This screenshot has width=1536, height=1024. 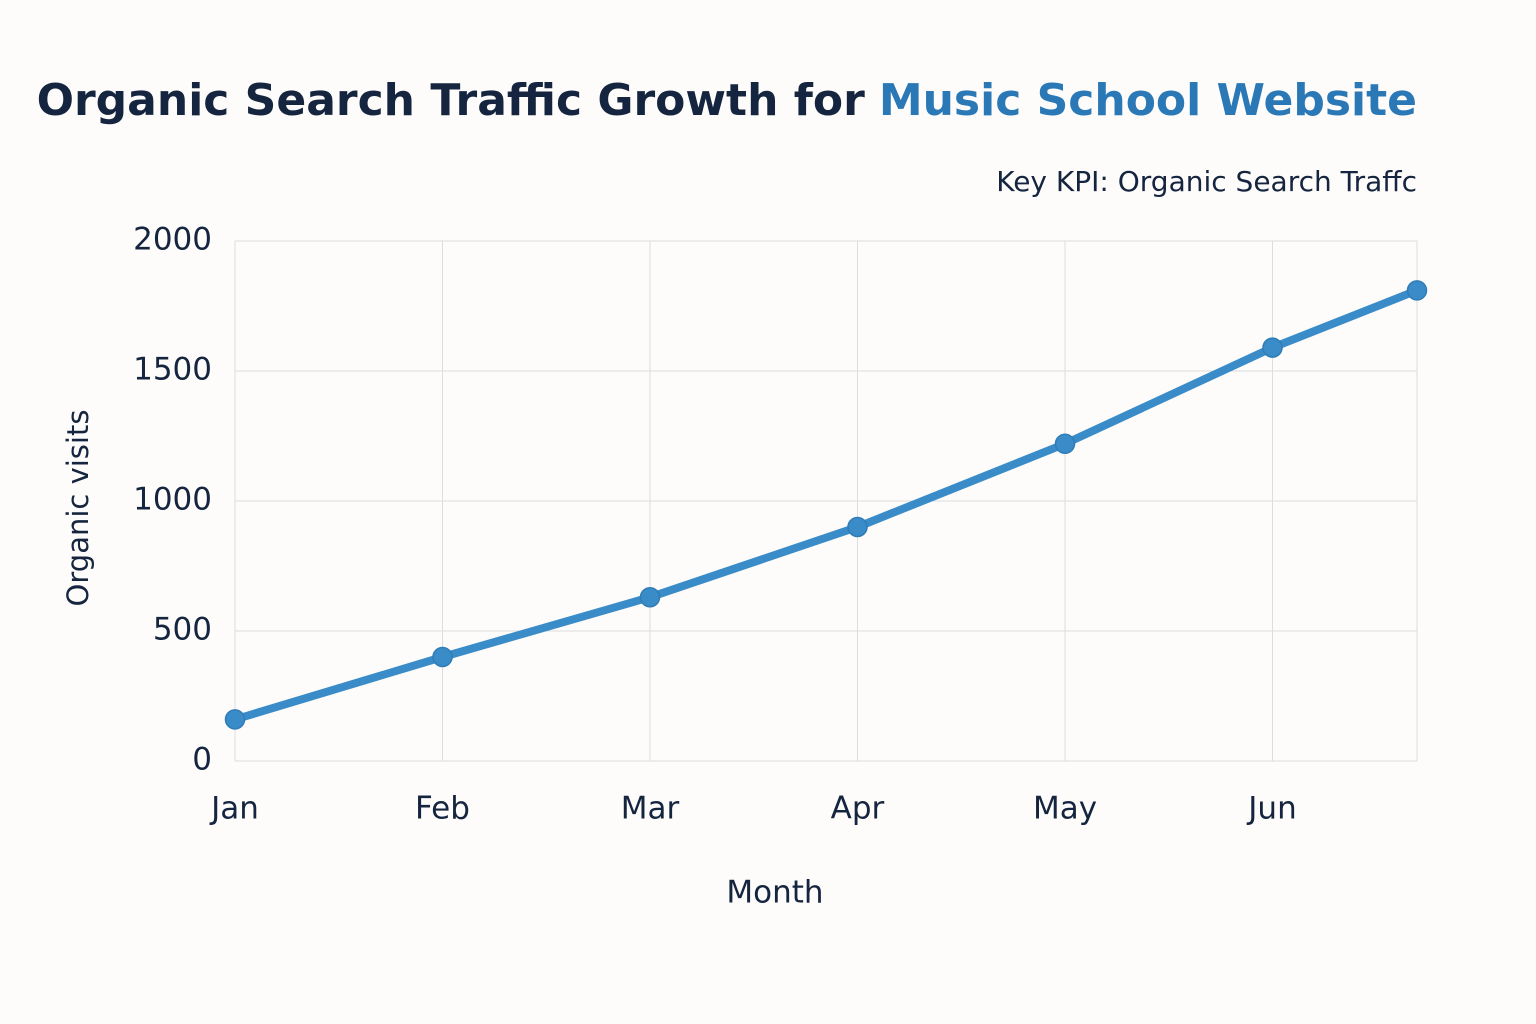 What do you see at coordinates (172, 370) in the screenshot?
I see `y-tick-label: 1500` at bounding box center [172, 370].